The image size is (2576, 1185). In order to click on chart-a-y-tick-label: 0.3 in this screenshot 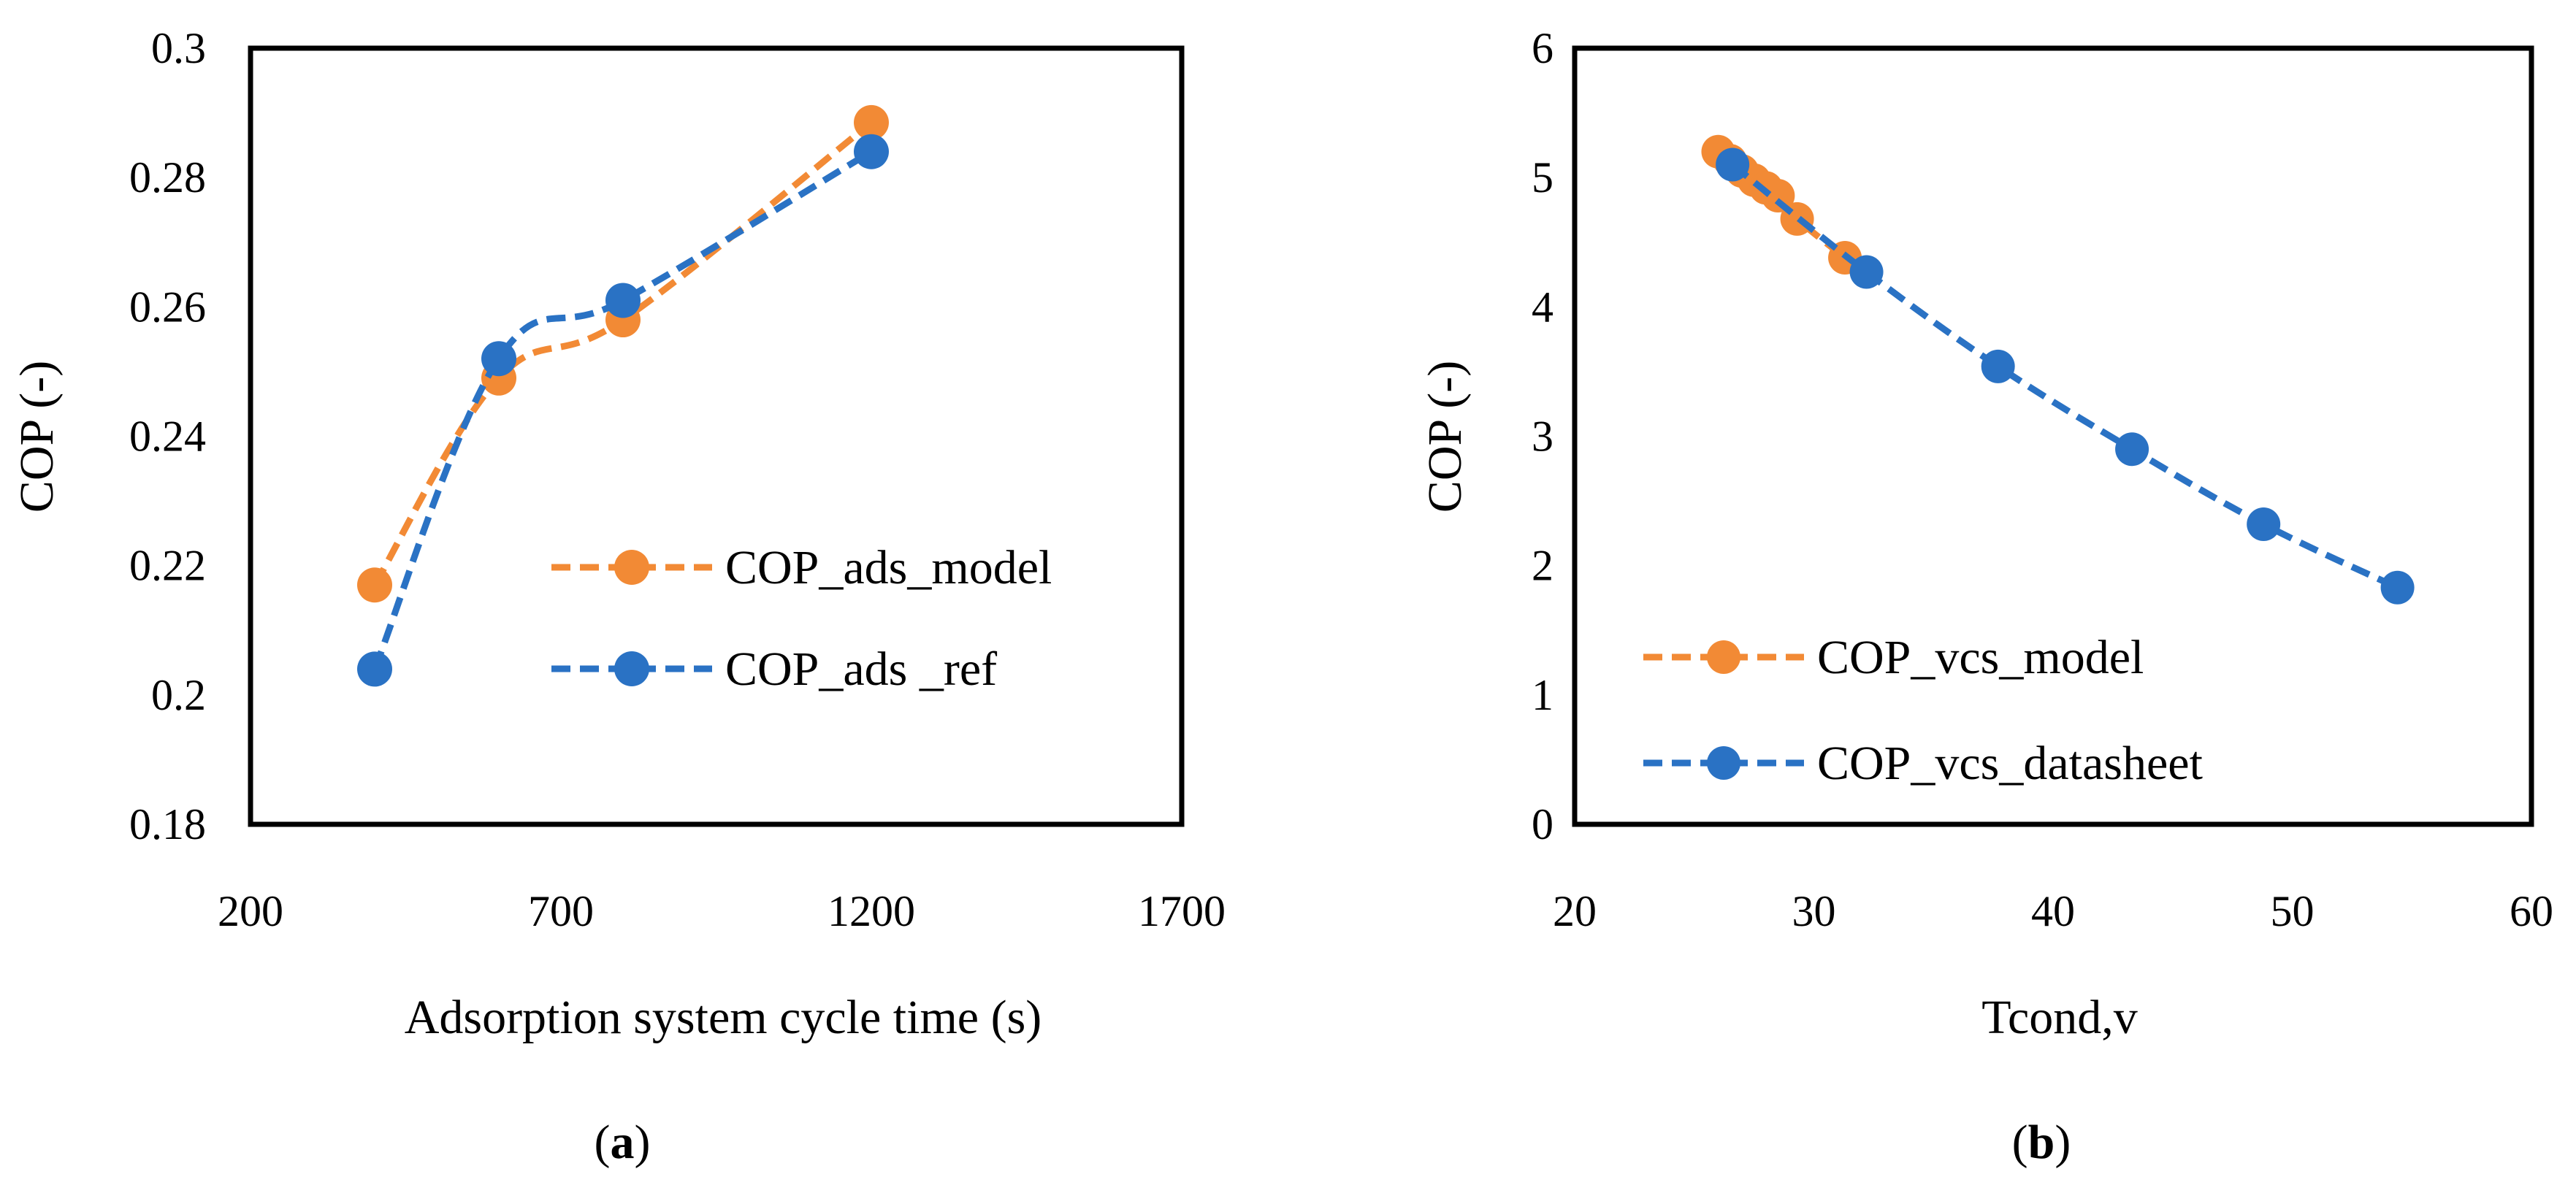, I will do `click(178, 48)`.